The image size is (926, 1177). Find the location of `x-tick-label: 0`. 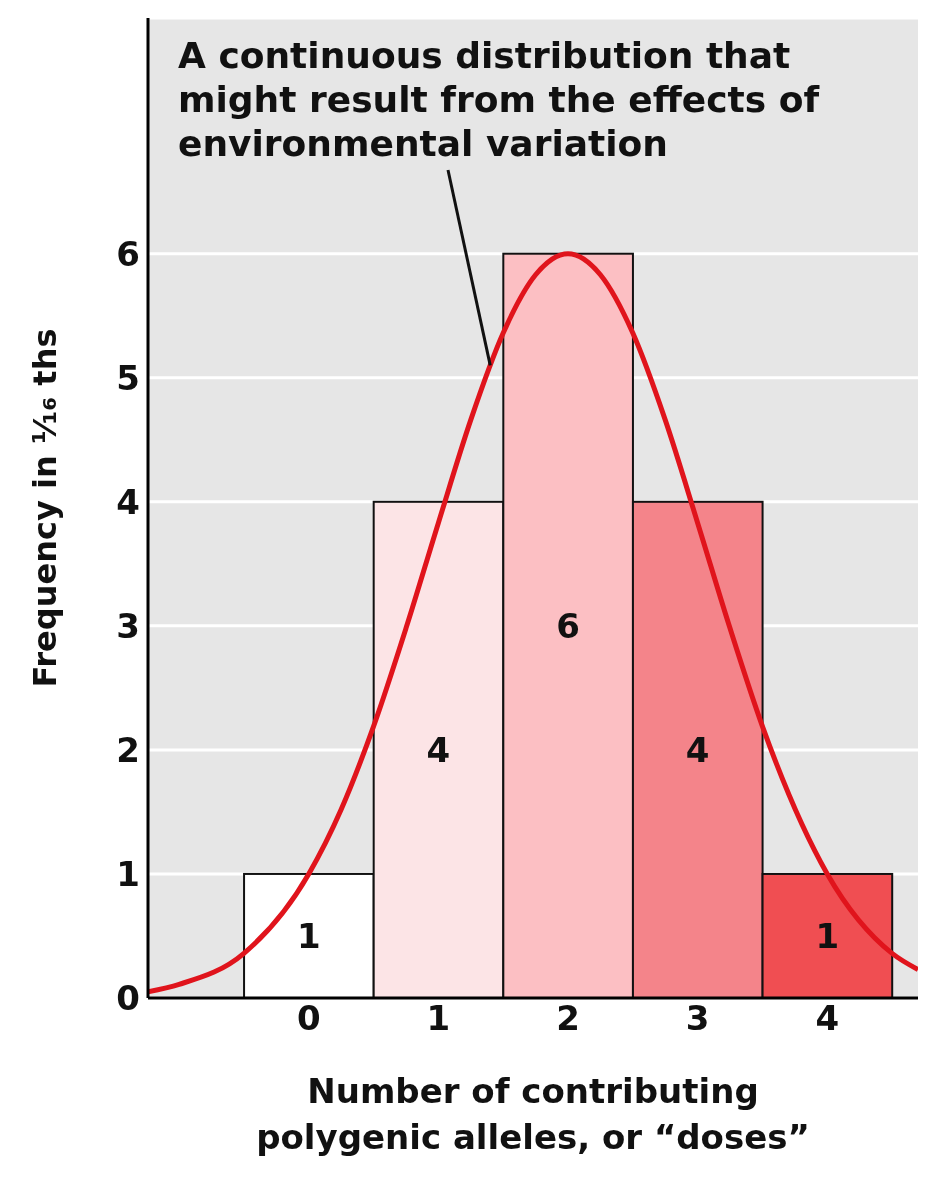

x-tick-label: 0 is located at coordinates (308, 1018).